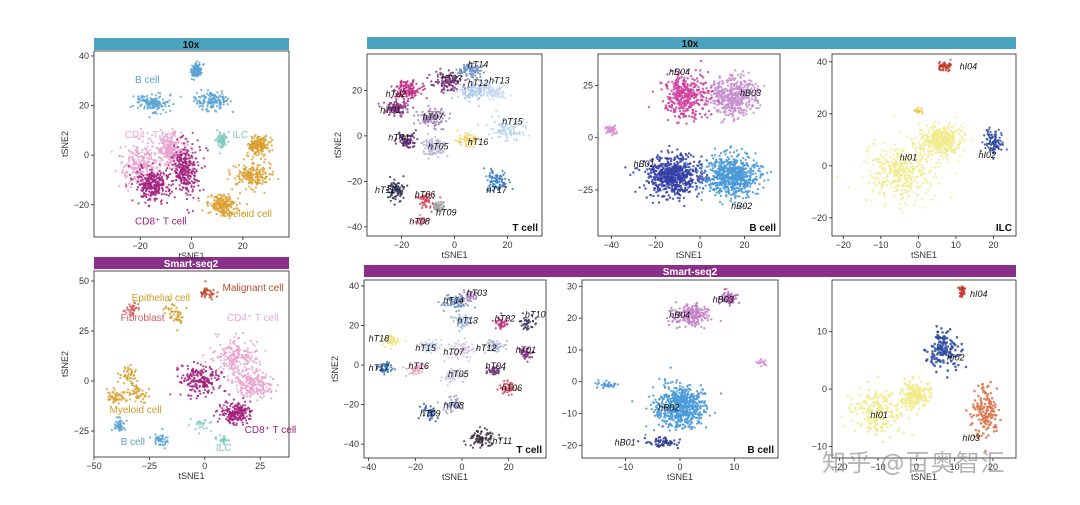 This screenshot has height=505, width=1080. What do you see at coordinates (396, 94) in the screenshot?
I see `cluster-label: hT02` at bounding box center [396, 94].